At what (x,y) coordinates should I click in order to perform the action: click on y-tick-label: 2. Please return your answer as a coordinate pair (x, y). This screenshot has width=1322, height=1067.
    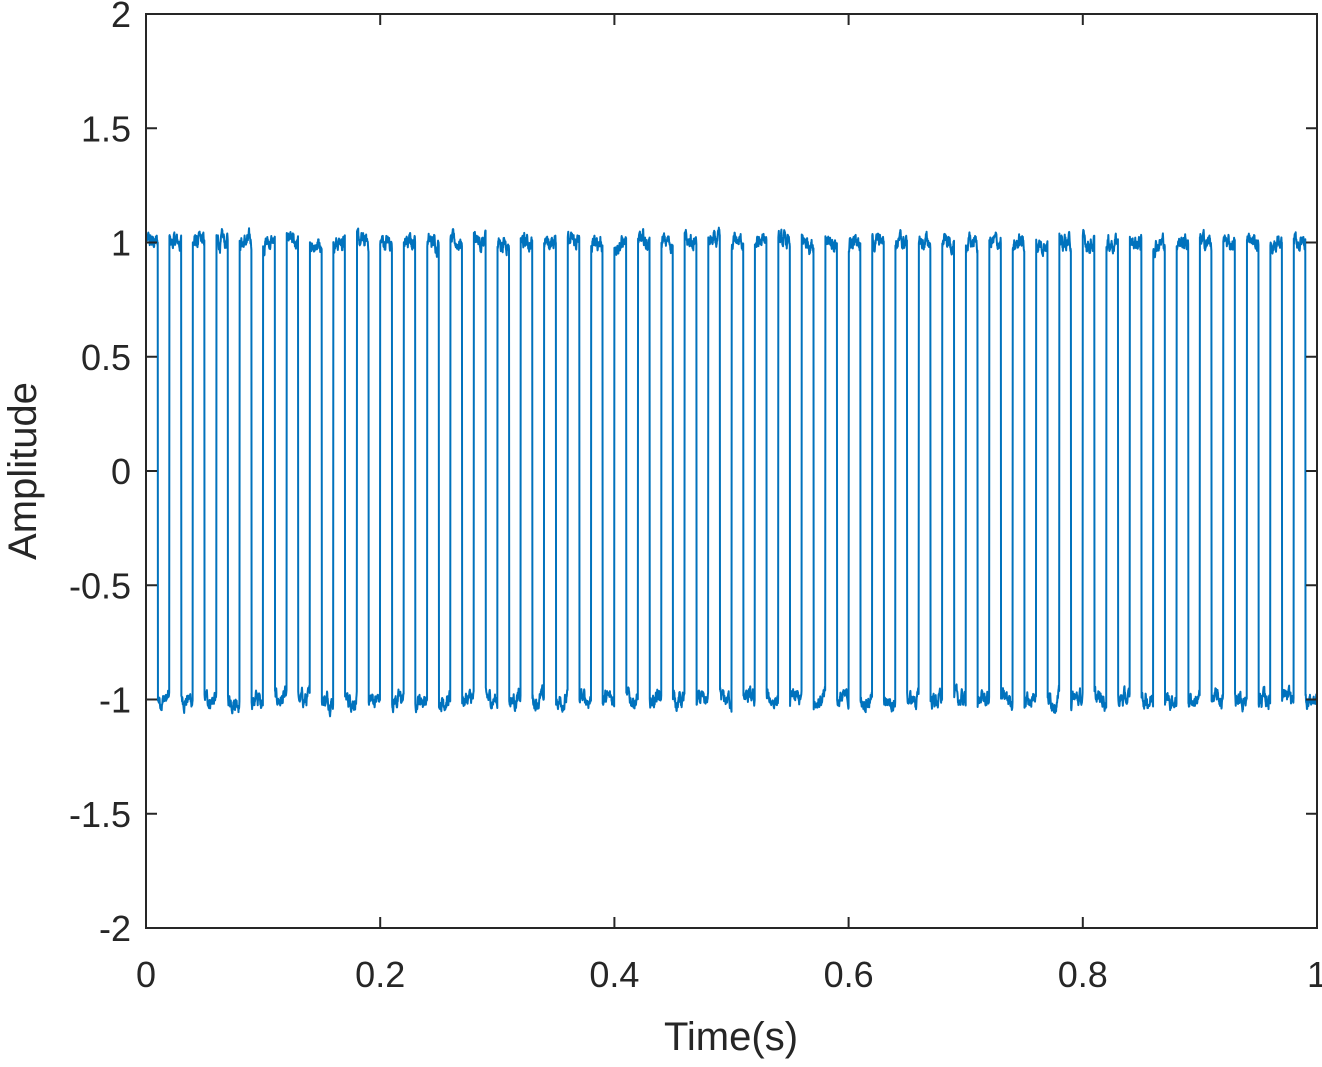
    Looking at the image, I should click on (121, 17).